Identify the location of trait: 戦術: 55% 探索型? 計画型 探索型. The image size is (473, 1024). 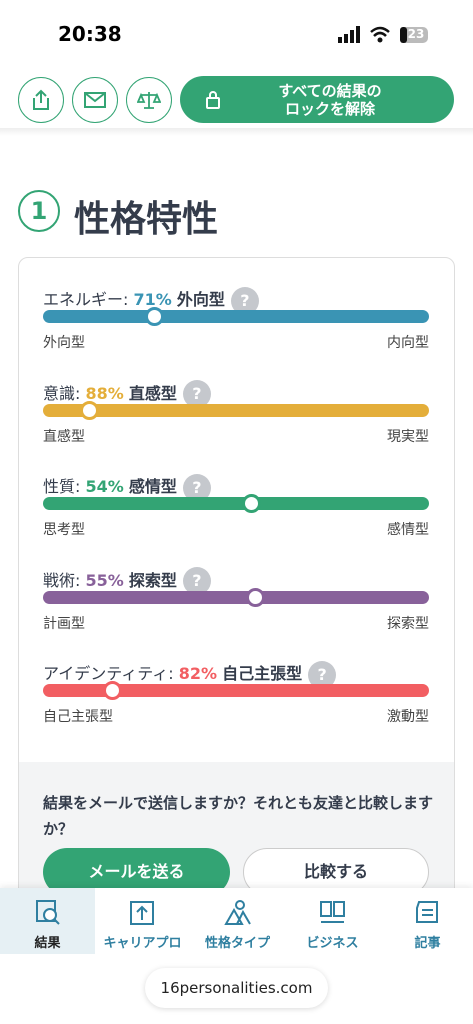
(236, 599).